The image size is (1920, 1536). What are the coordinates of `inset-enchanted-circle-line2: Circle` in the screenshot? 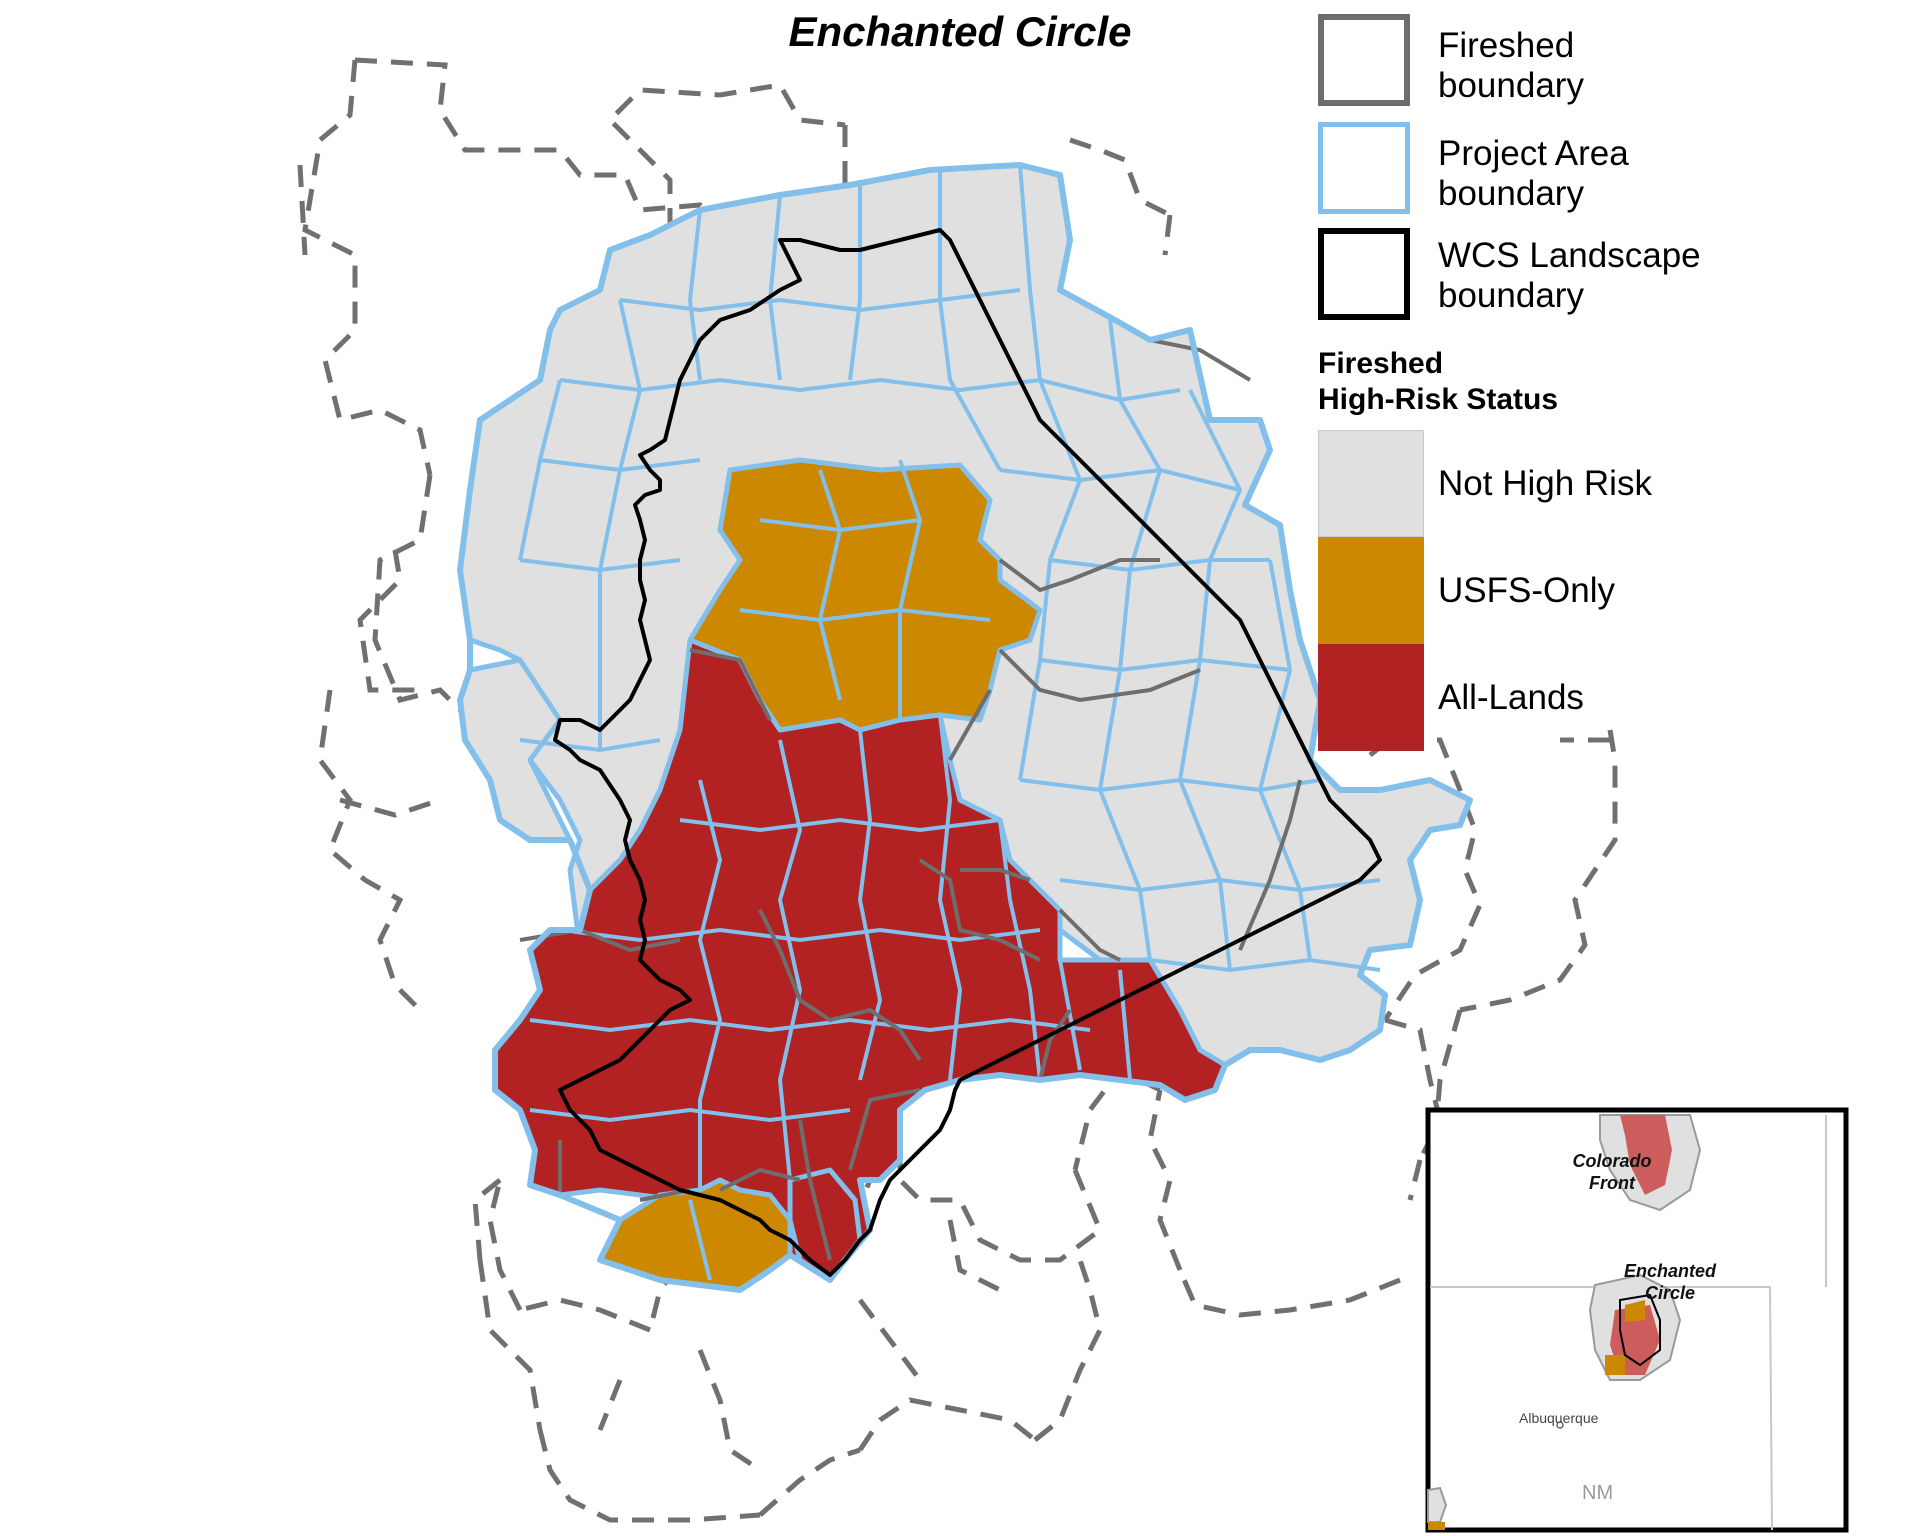 It's located at (1670, 1293).